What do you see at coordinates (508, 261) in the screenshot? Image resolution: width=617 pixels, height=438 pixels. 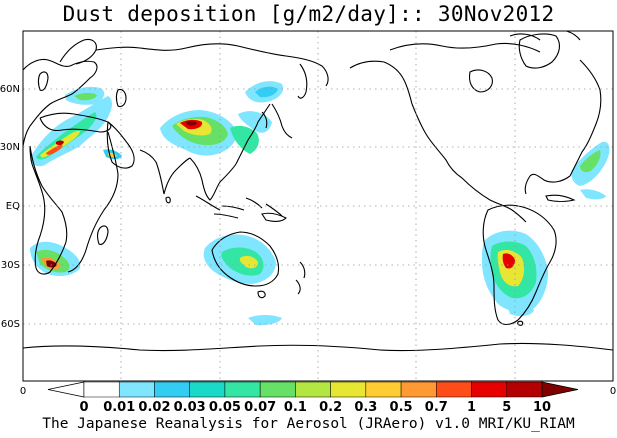 I see `dust-region-samerica-red` at bounding box center [508, 261].